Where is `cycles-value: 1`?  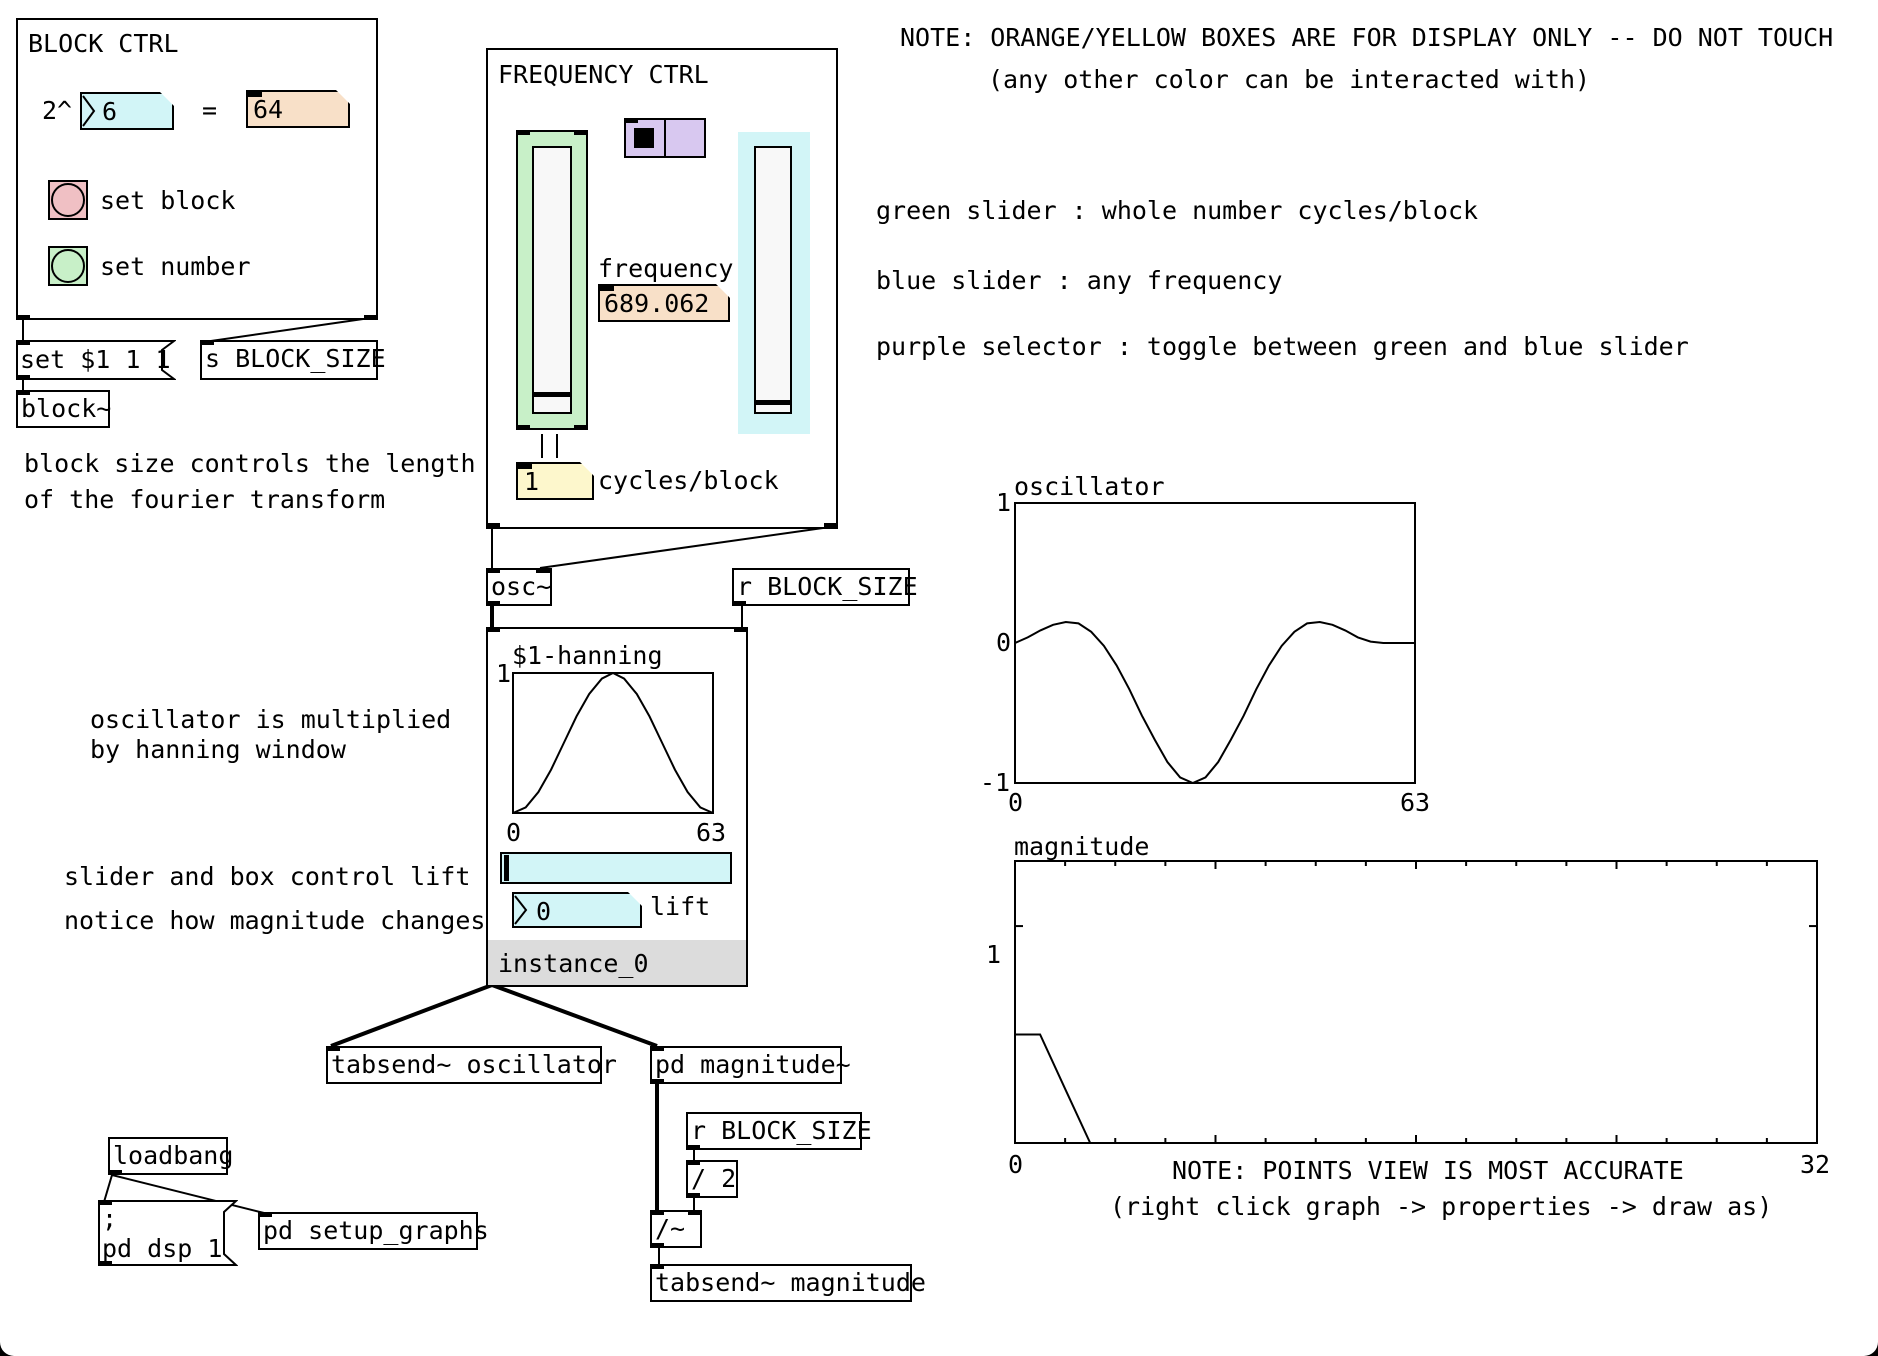 cycles-value: 1 is located at coordinates (532, 481).